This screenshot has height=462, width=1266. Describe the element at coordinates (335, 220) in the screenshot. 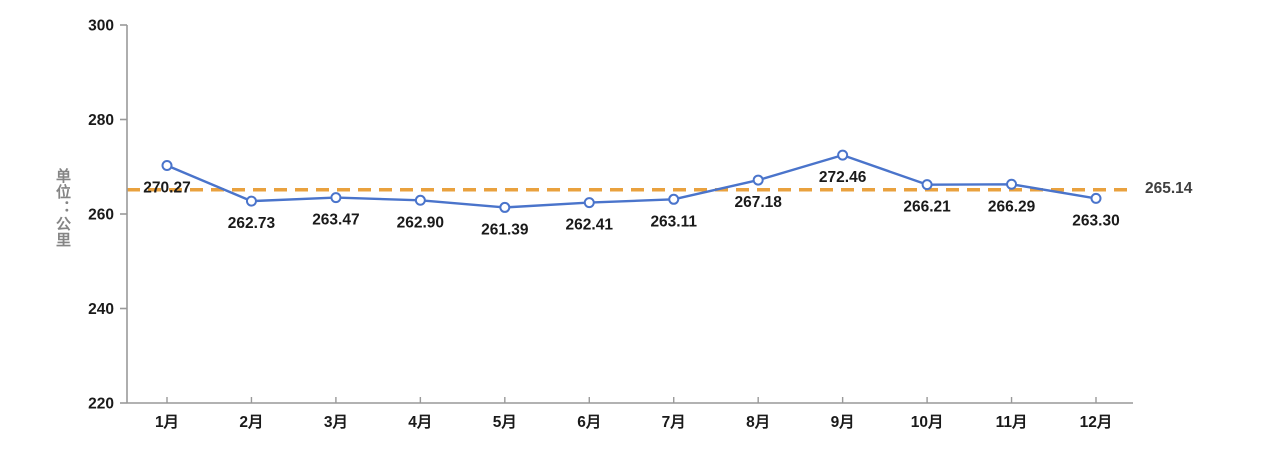

I see `data-point-label: 263.47` at that location.